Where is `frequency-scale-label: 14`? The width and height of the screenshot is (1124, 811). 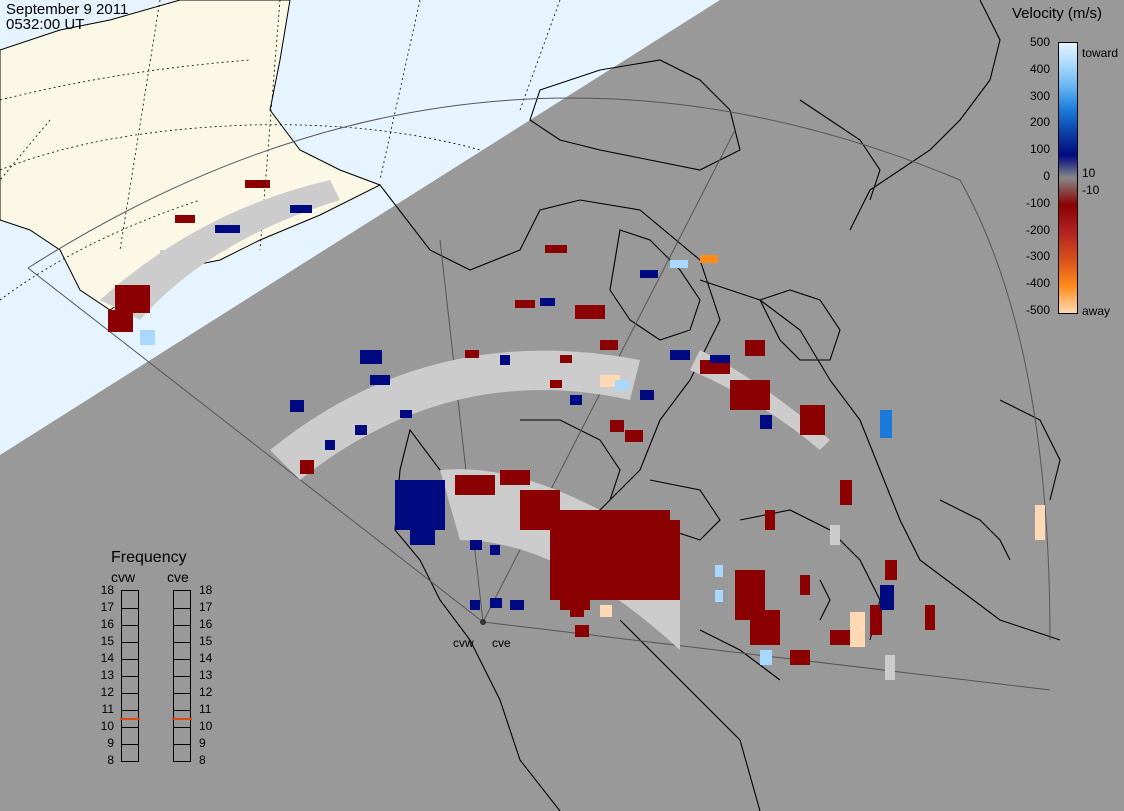 frequency-scale-label: 14 is located at coordinates (206, 658).